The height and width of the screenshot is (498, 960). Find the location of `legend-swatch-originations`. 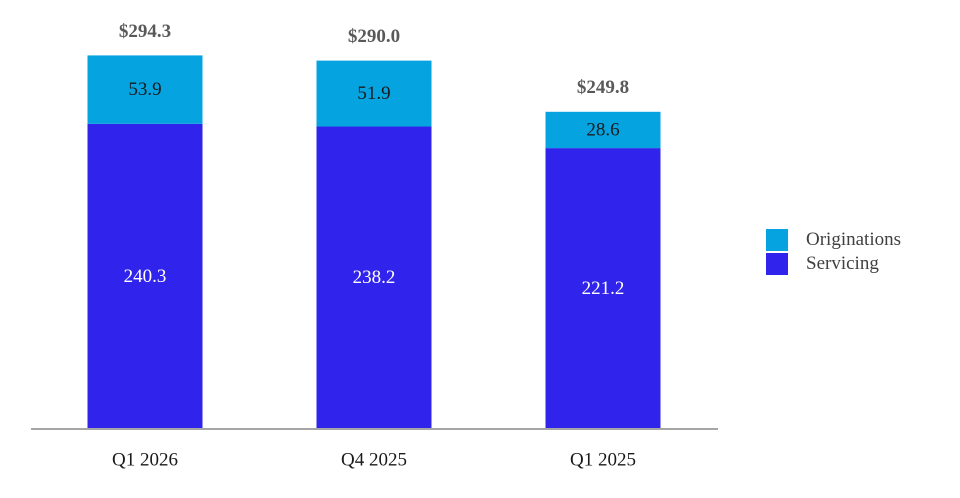

legend-swatch-originations is located at coordinates (777, 240).